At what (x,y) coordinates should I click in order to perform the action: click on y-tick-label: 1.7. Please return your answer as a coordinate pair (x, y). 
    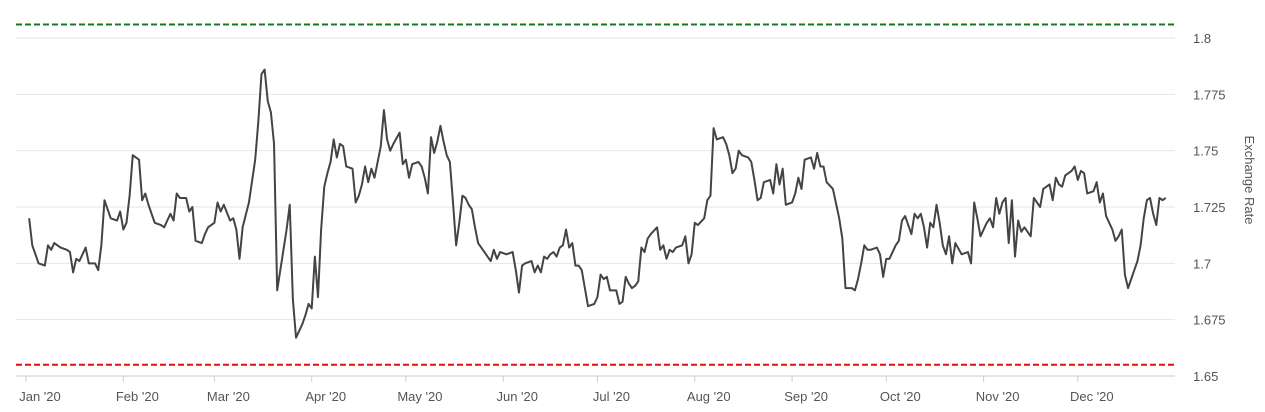
    Looking at the image, I should click on (1202, 263).